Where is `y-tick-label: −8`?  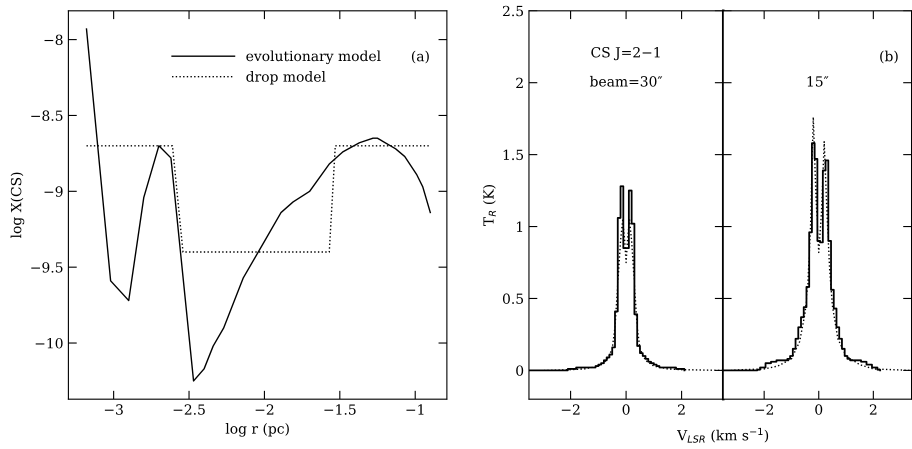 y-tick-label: −8 is located at coordinates (53, 40).